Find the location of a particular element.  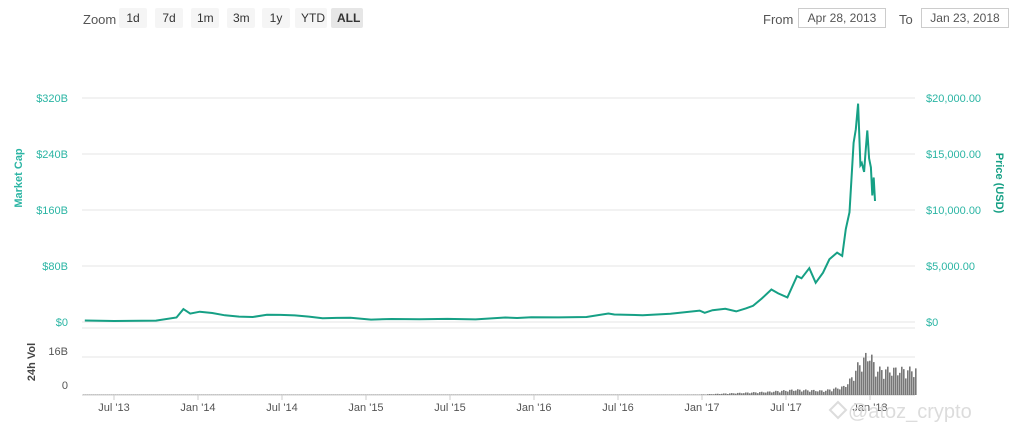

zoom-button-all: ALL is located at coordinates (347, 18).